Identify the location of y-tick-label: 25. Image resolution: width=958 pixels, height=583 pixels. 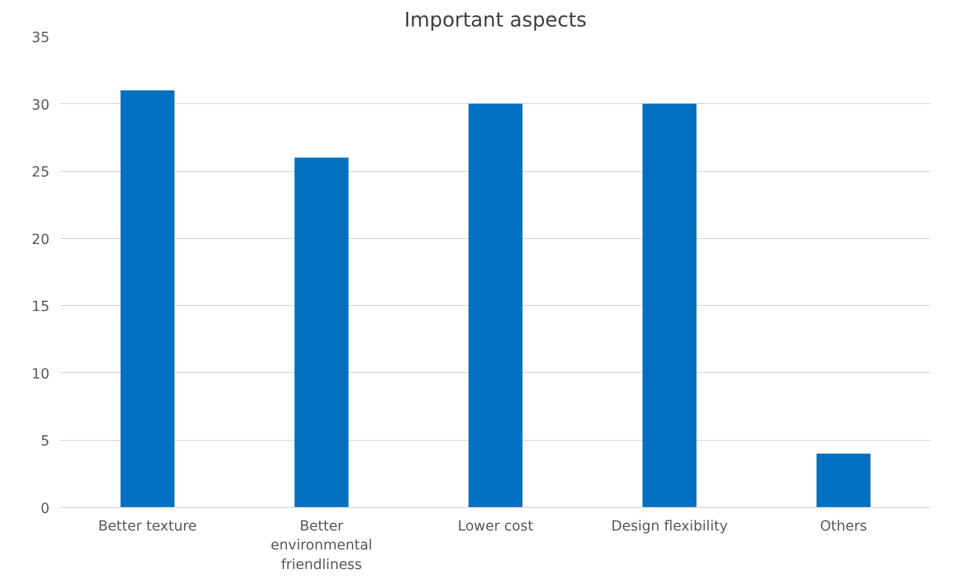
(41, 172).